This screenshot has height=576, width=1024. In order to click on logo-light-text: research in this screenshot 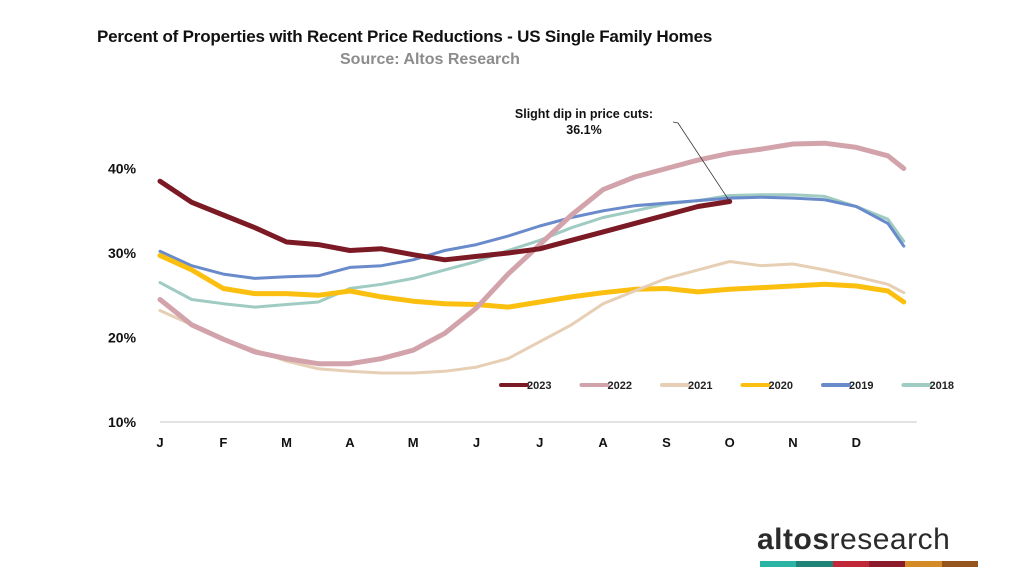, I will do `click(890, 539)`.